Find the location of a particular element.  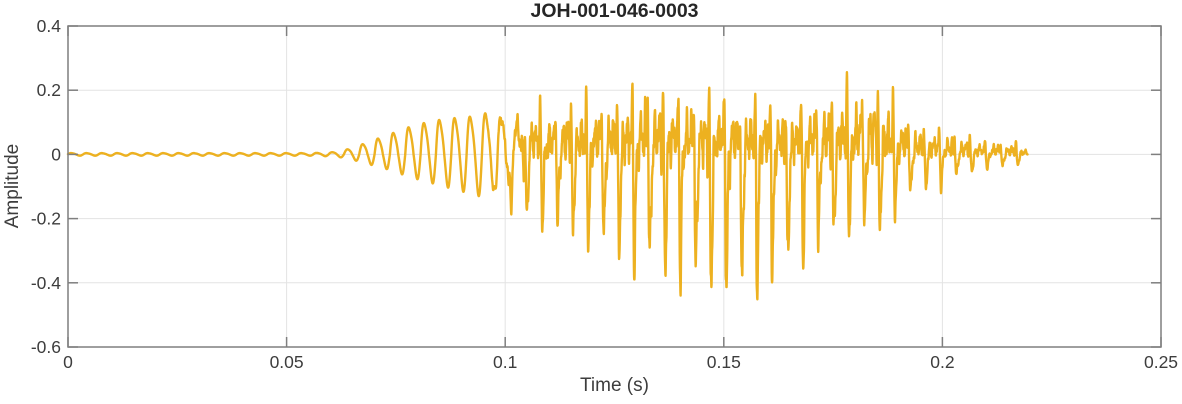

x-tick-label: 0.1 is located at coordinates (505, 362).